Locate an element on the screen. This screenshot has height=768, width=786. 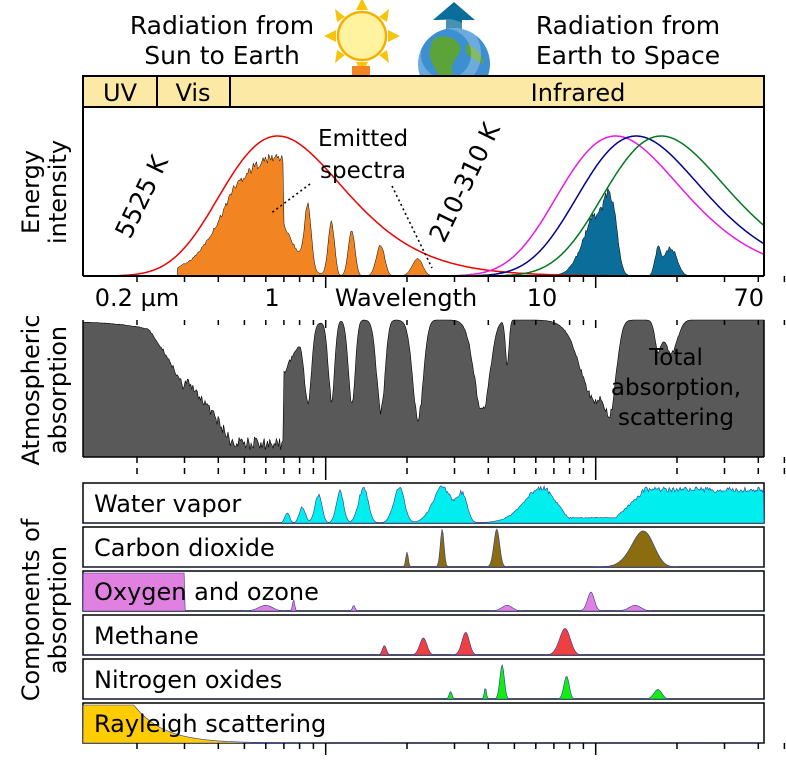
svg-text: spectra is located at coordinates (363, 171).